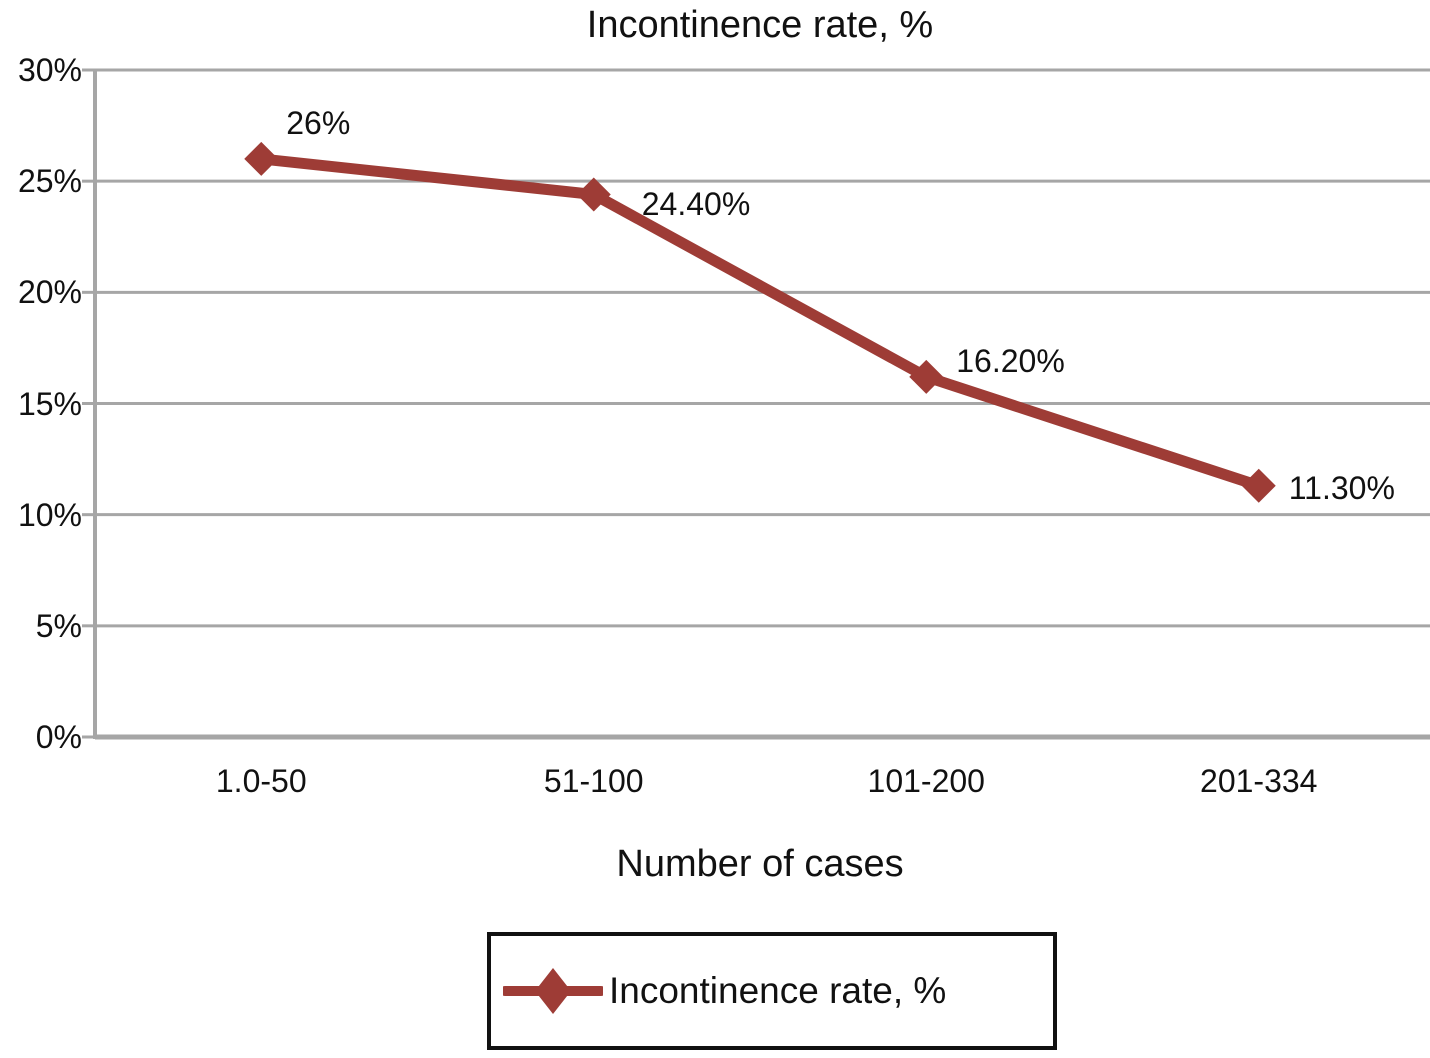 The image size is (1430, 1058). I want to click on y-tick-label: 0%, so click(58, 737).